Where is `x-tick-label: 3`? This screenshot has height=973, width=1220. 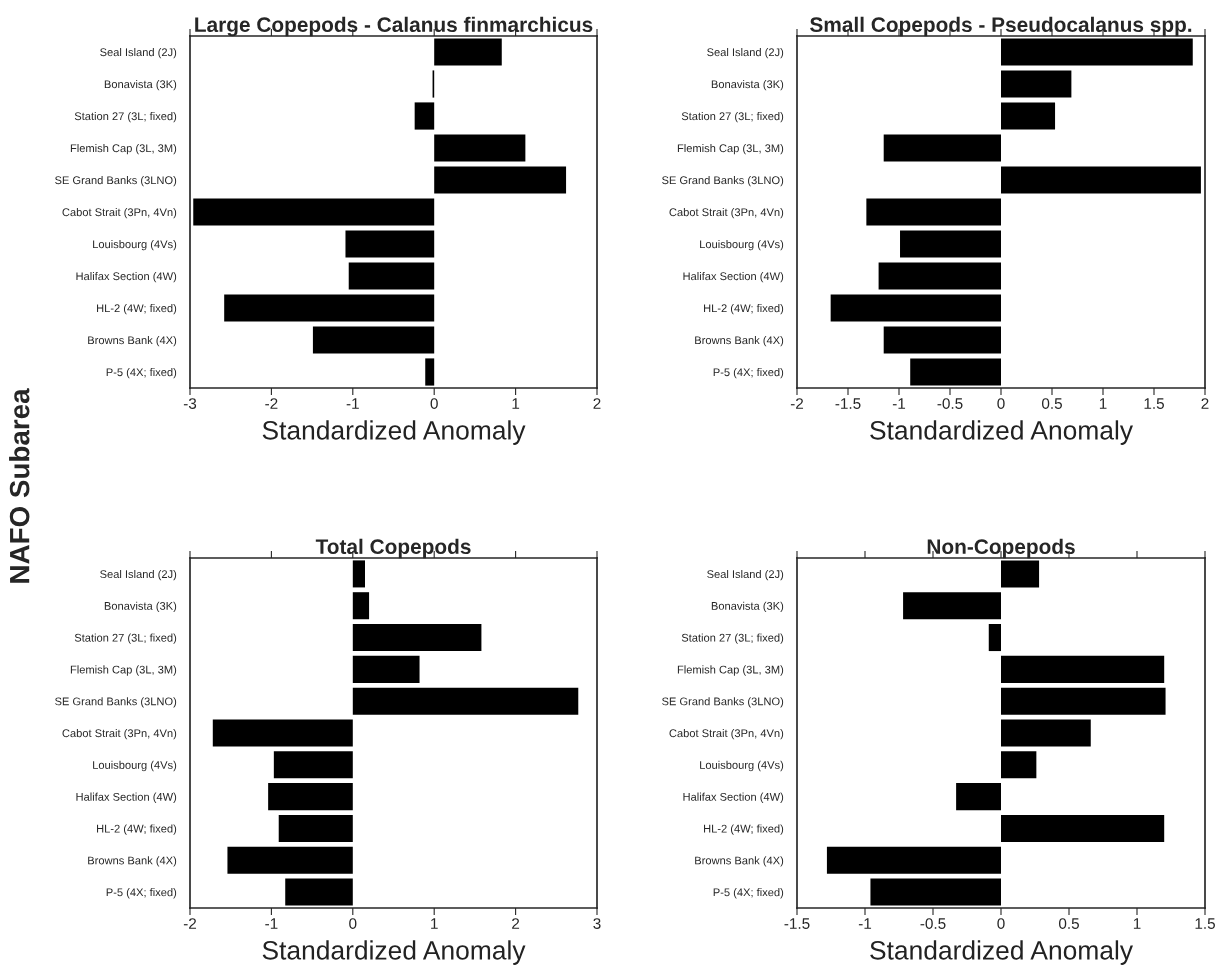 x-tick-label: 3 is located at coordinates (597, 923).